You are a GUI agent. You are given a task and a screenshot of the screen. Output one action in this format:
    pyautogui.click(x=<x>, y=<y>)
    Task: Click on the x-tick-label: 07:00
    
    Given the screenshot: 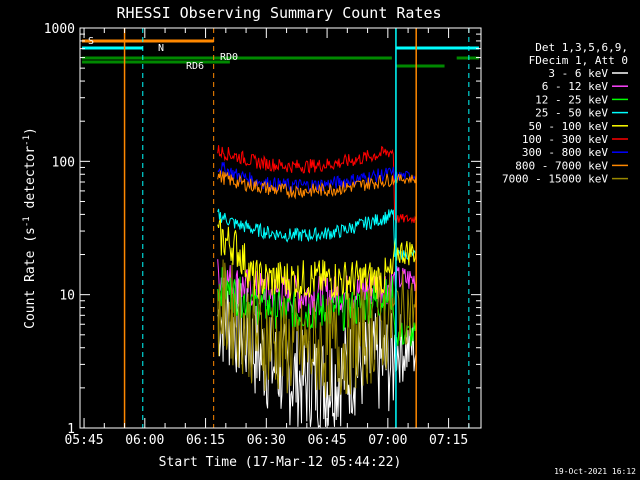 What is the action you would take?
    pyautogui.click(x=387, y=440)
    